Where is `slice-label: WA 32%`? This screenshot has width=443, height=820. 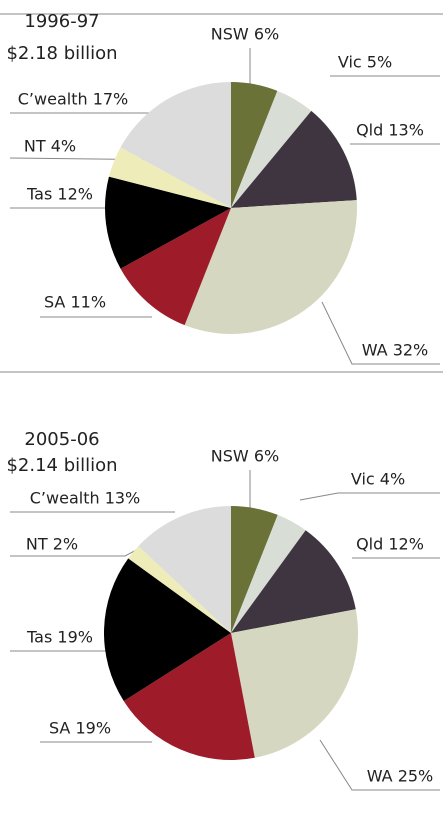
slice-label: WA 32% is located at coordinates (395, 350).